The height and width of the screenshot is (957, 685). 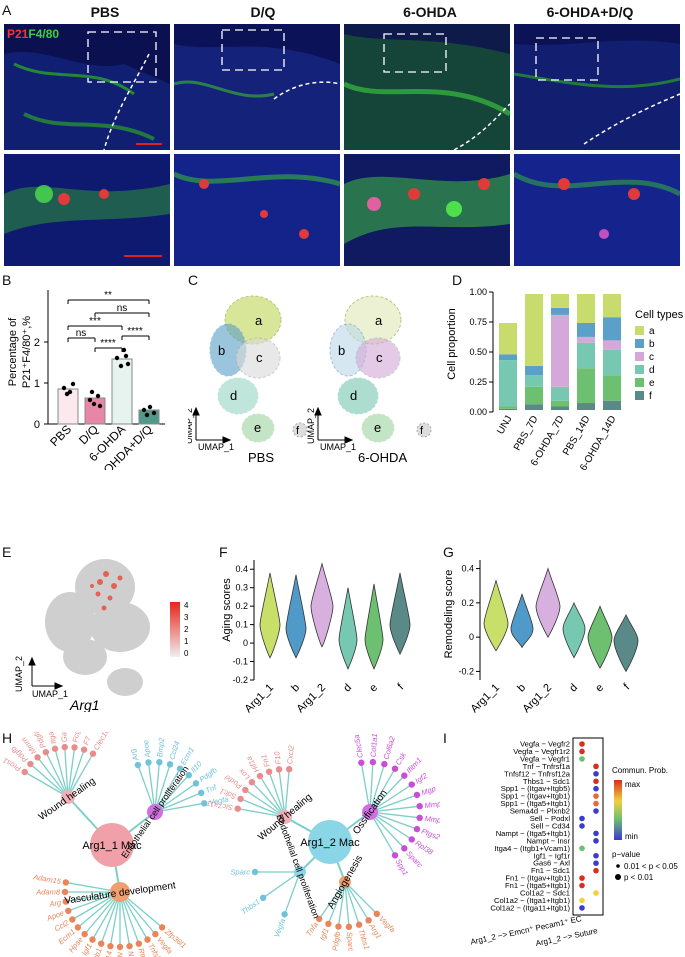 What do you see at coordinates (532, 900) in the screenshot?
I see `i-pair-label: Col1a2 − (Itga1+Itgb1)` at bounding box center [532, 900].